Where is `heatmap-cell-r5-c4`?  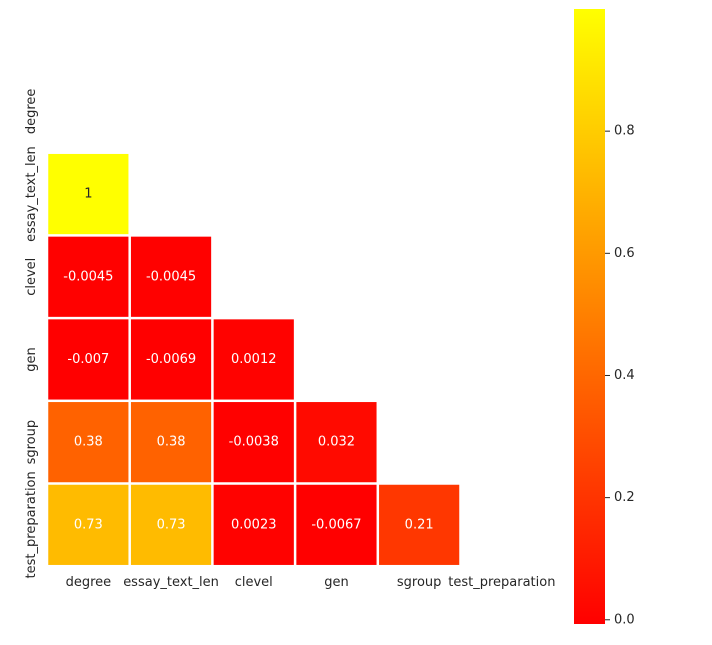
heatmap-cell-r5-c4 is located at coordinates (419, 524).